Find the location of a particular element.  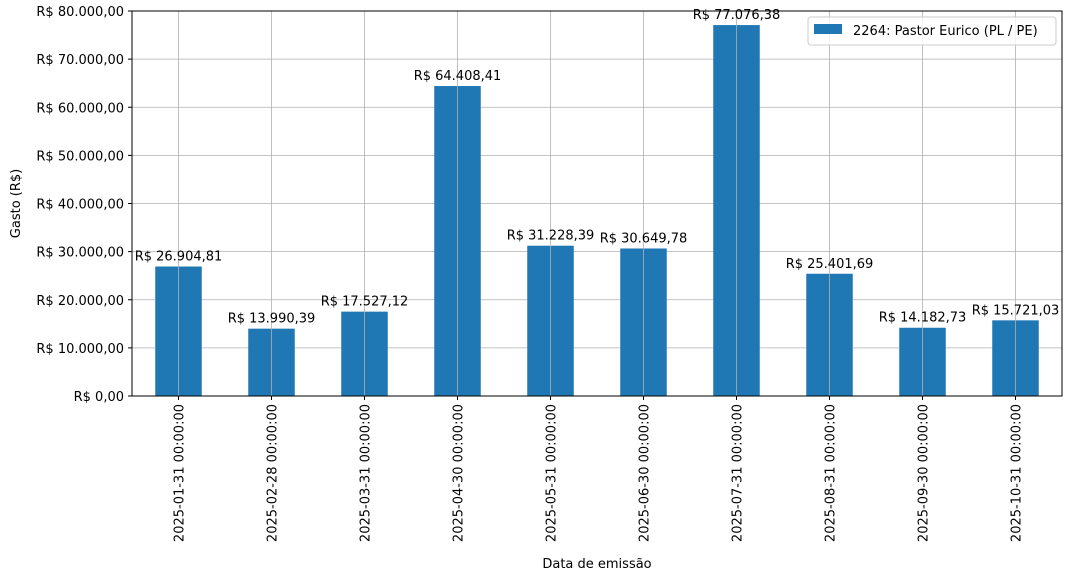

y-tick-label: R$ 80.000,00 is located at coordinates (80, 12).